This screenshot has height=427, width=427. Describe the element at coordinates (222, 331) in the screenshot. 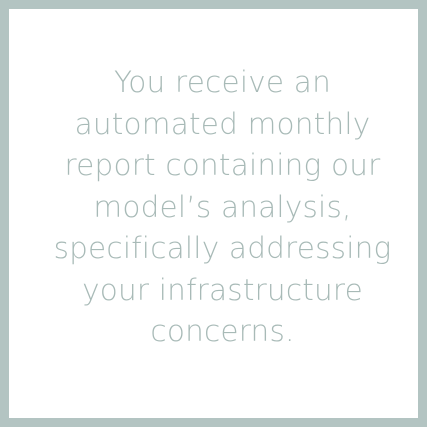

I see `message-line: concerns.` at that location.